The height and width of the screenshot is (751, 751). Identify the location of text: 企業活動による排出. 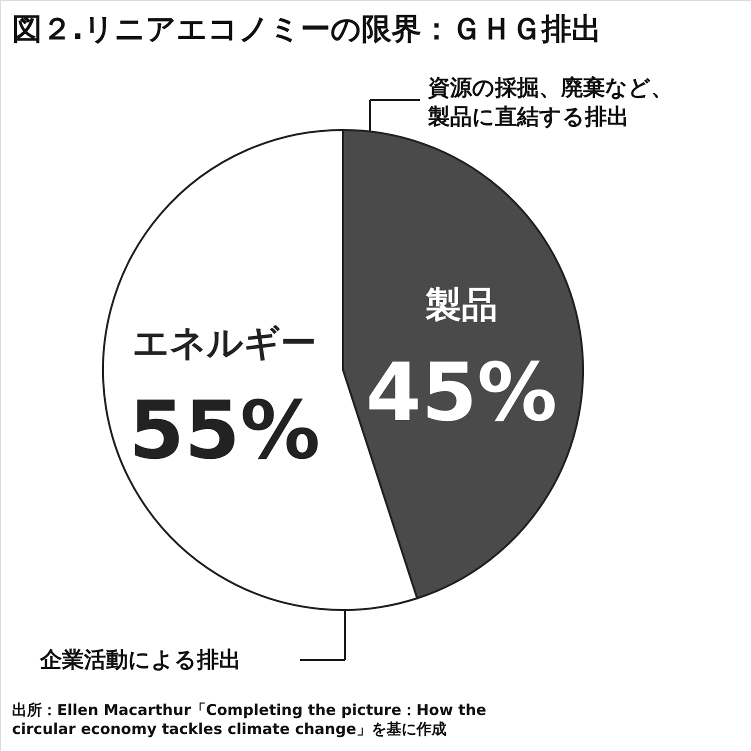
(140, 660).